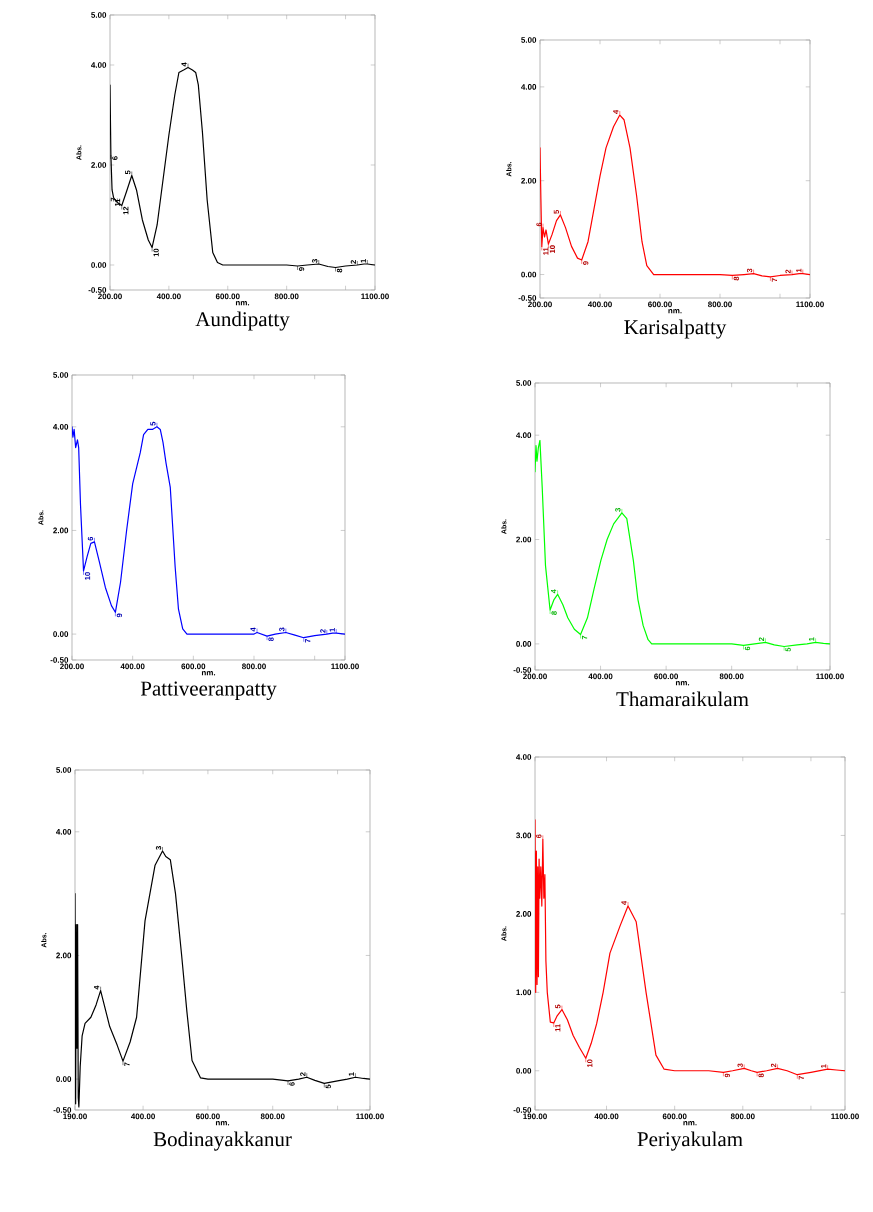  What do you see at coordinates (690, 1141) in the screenshot?
I see `text: Periyakulam` at bounding box center [690, 1141].